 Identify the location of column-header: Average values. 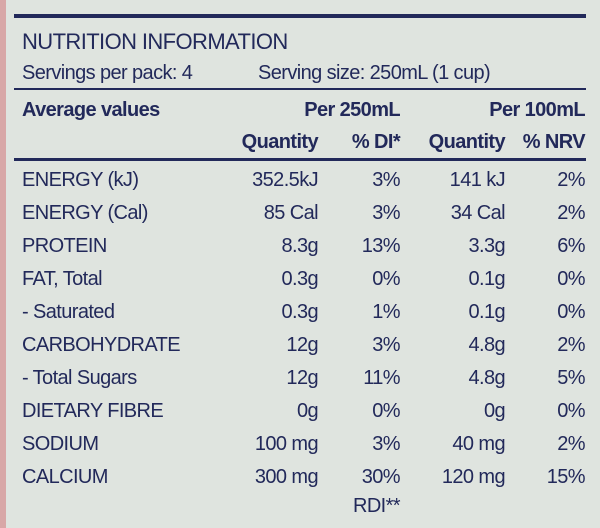
(91, 110).